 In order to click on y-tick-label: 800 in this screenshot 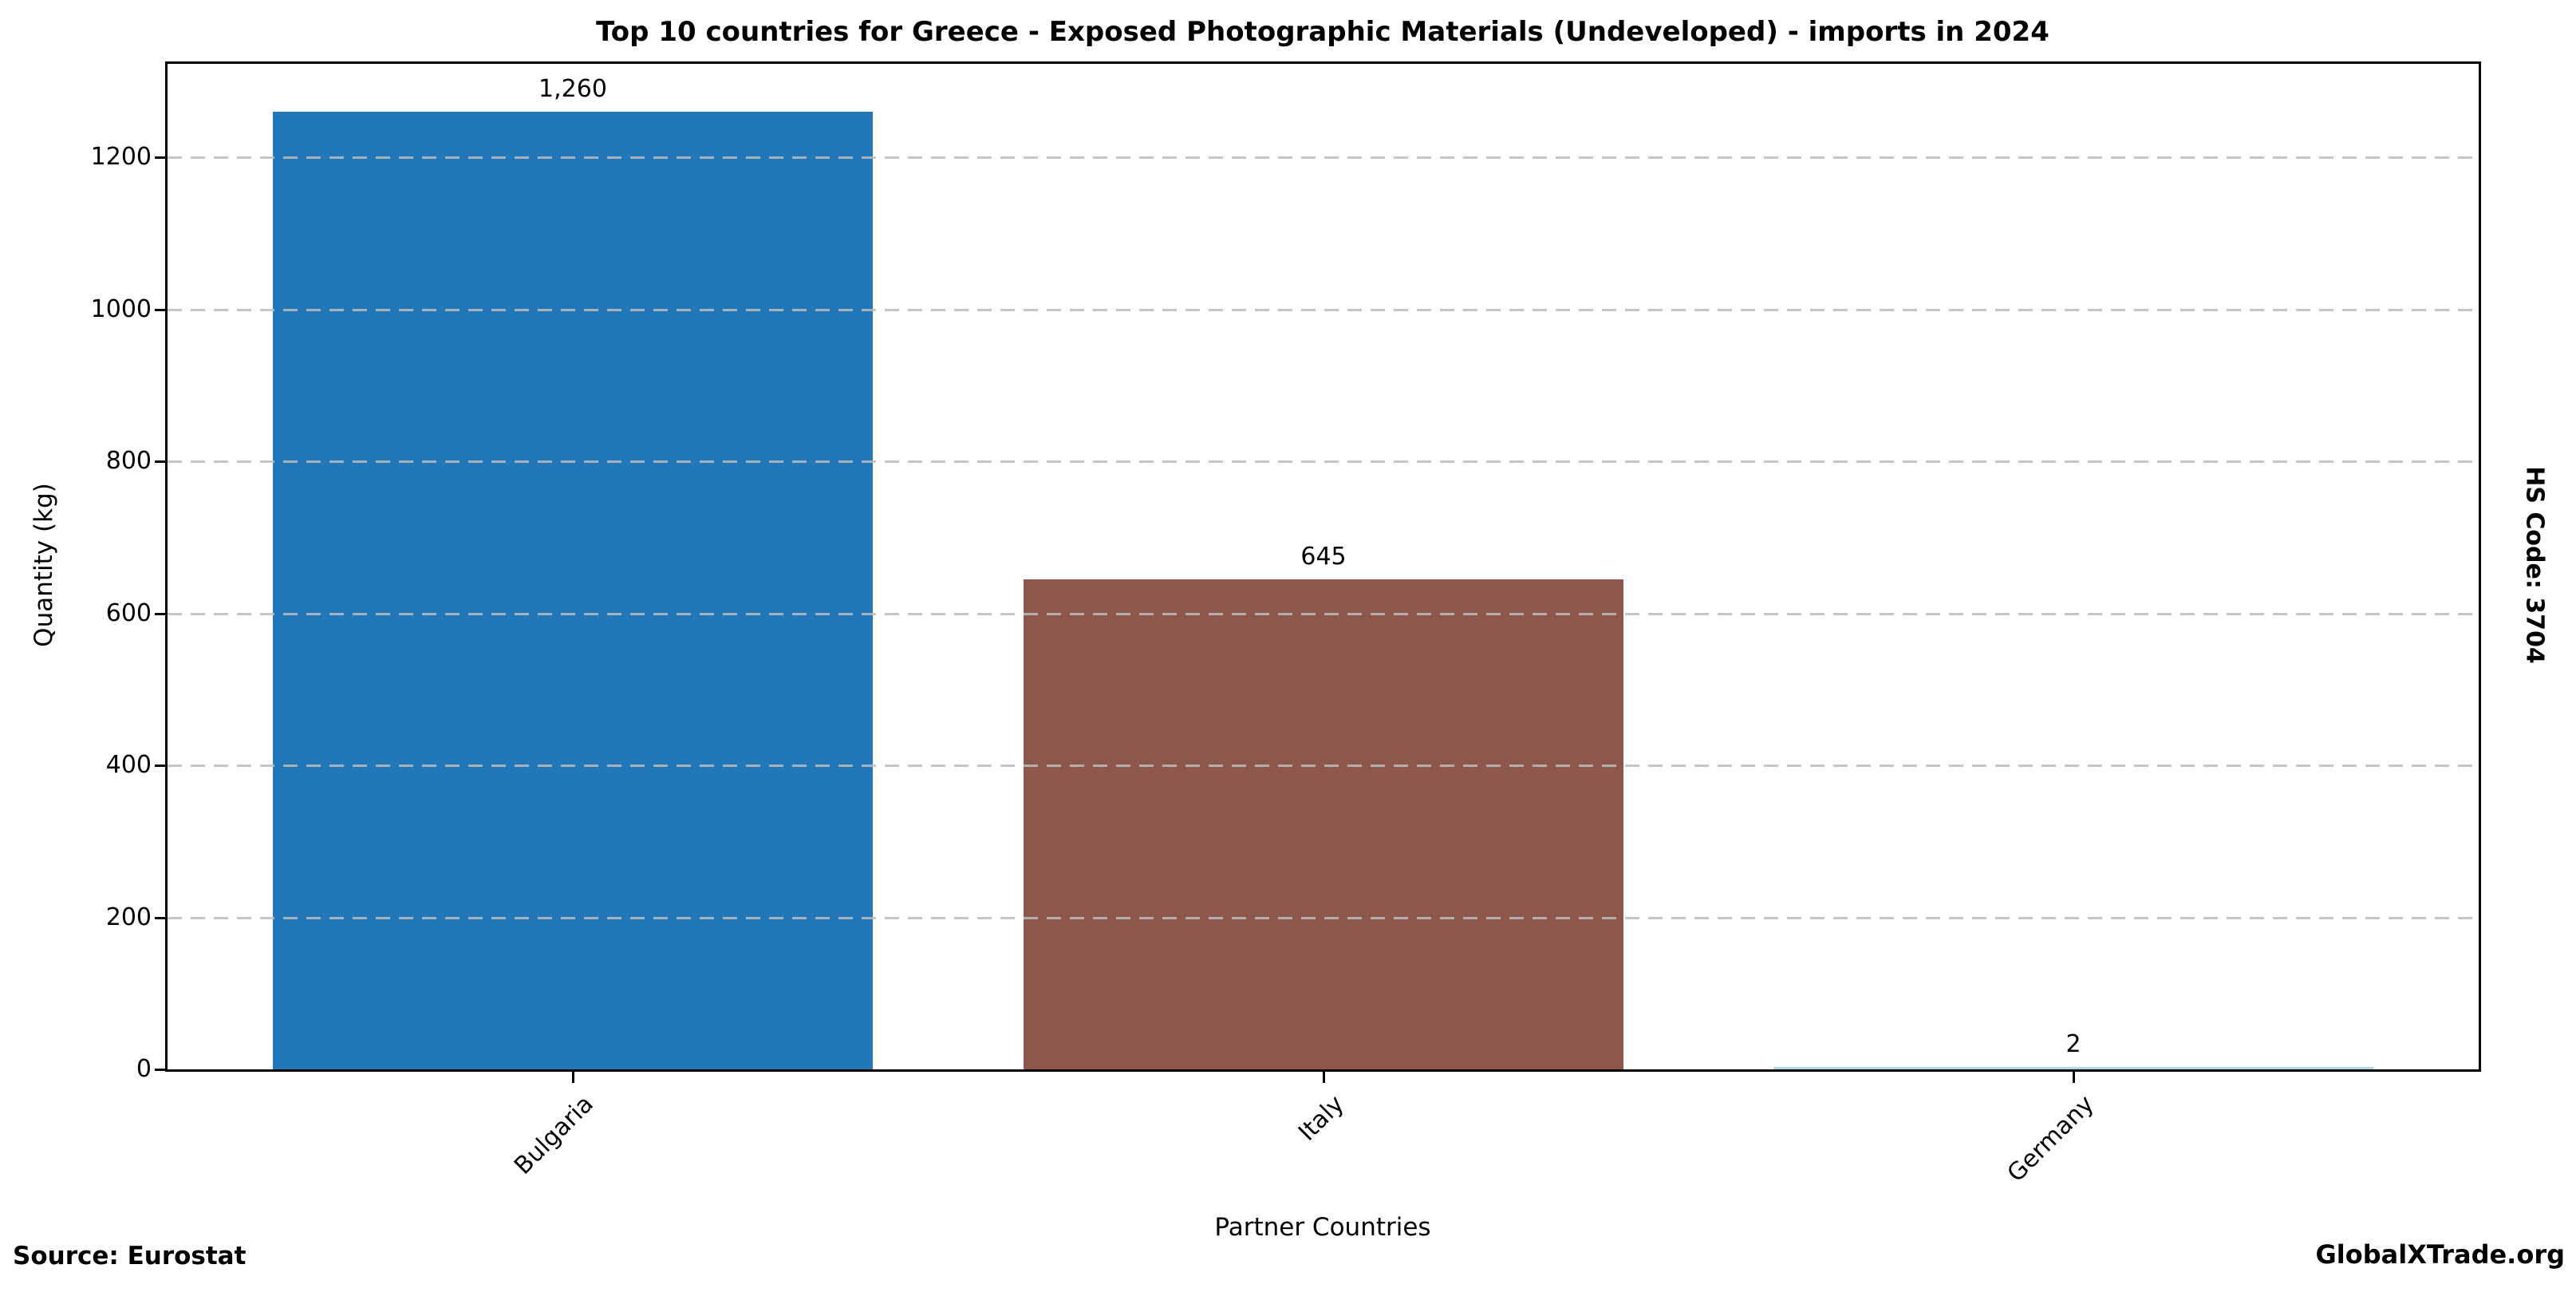, I will do `click(128, 461)`.